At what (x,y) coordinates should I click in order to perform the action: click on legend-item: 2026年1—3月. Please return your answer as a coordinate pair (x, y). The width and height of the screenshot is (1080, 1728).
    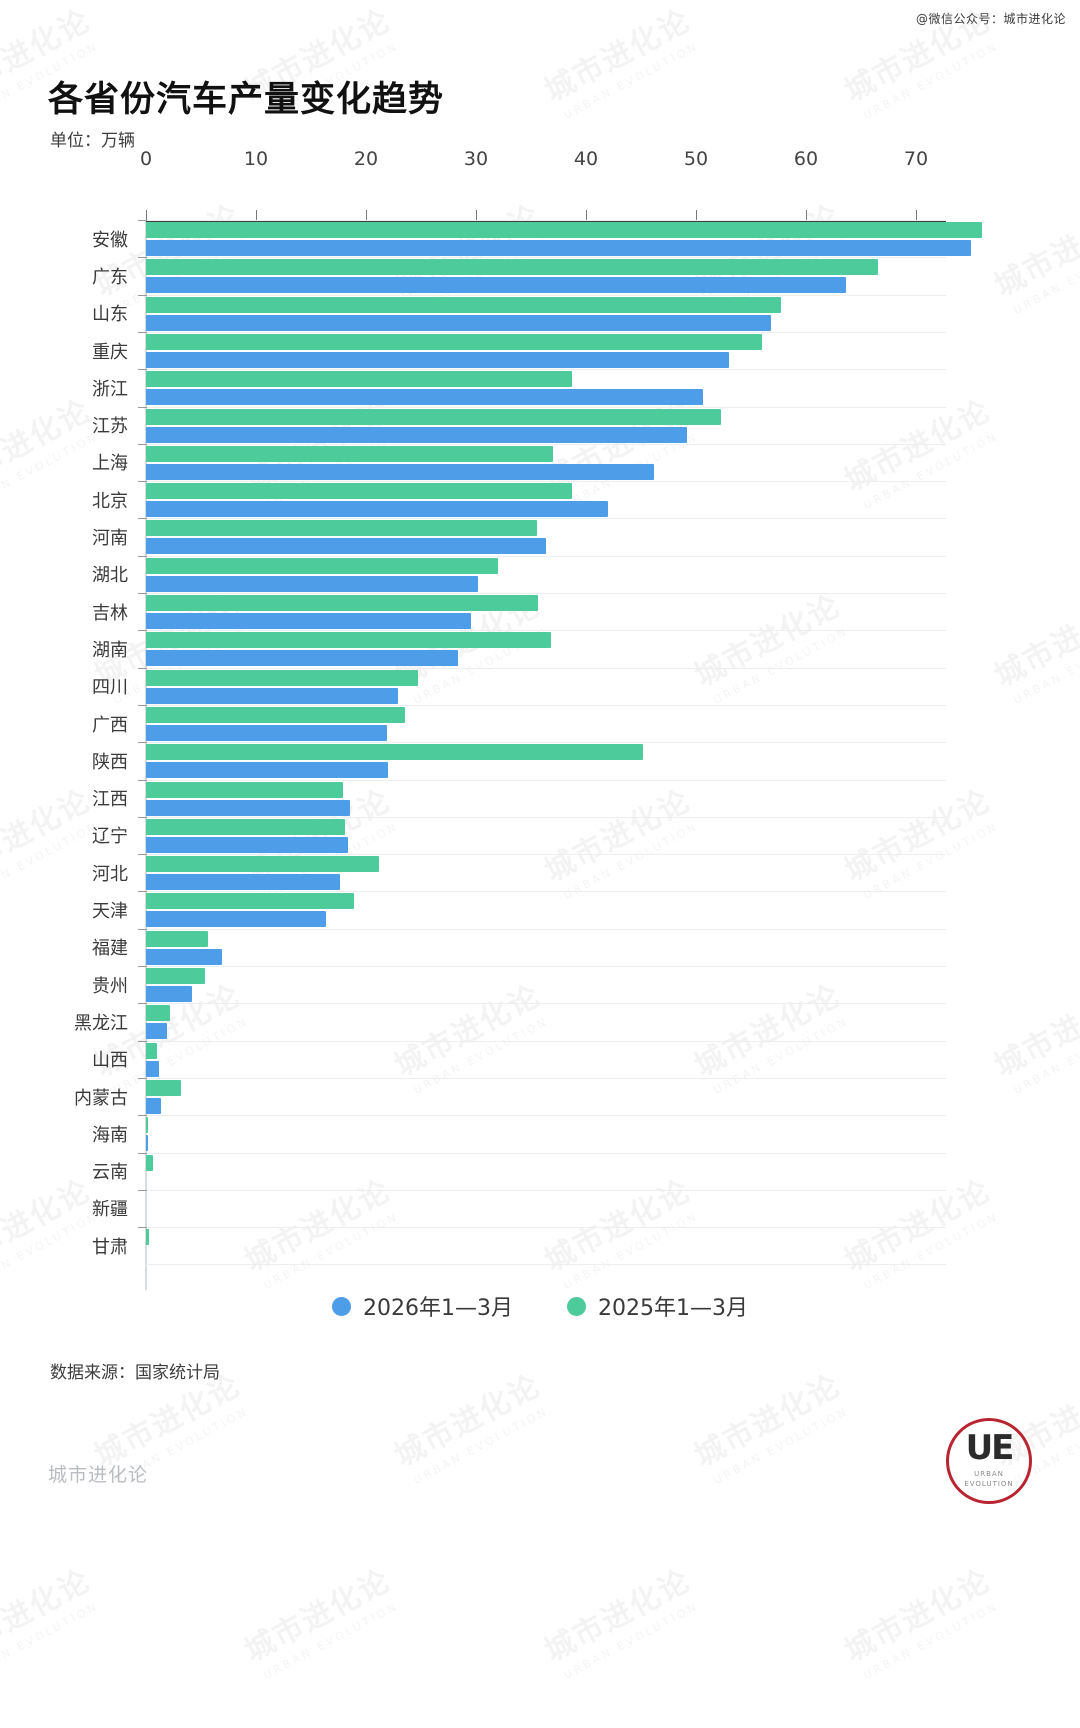
    Looking at the image, I should click on (422, 1306).